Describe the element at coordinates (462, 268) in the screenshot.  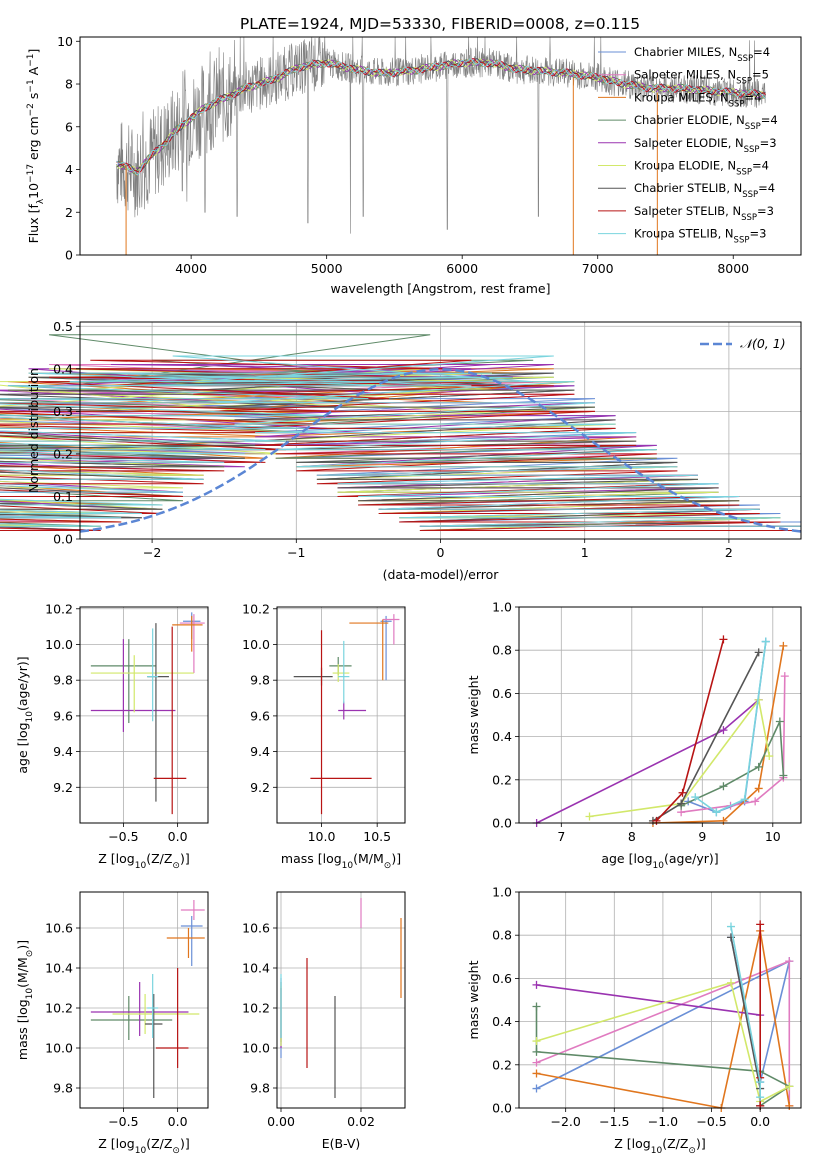
I see `spectrum-xtick-label: 6000` at that location.